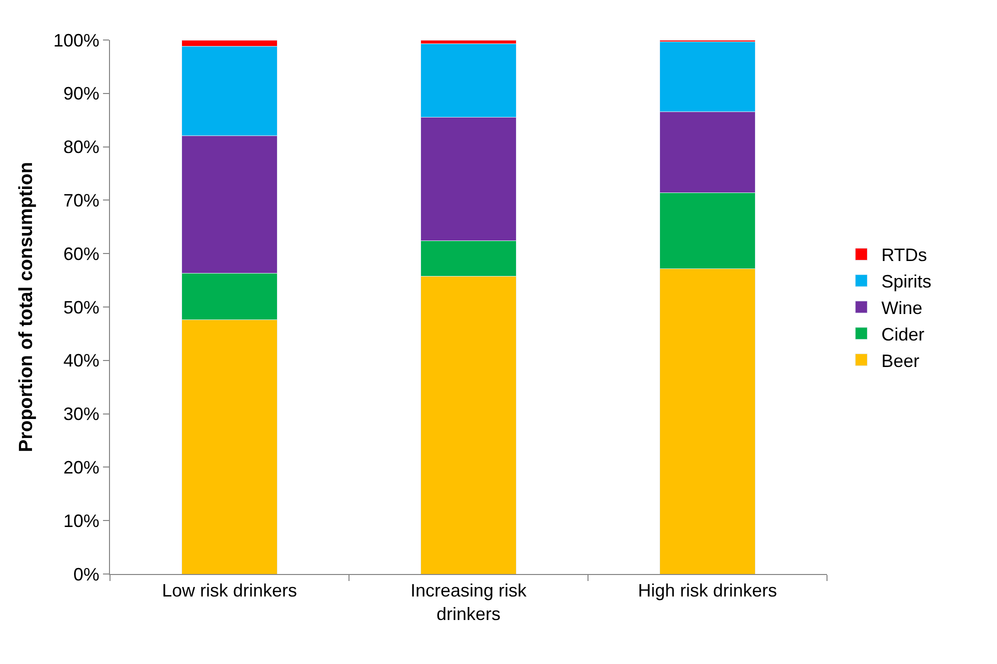 This screenshot has height=664, width=997. Describe the element at coordinates (76, 40) in the screenshot. I see `y-tick-label: 100%` at that location.